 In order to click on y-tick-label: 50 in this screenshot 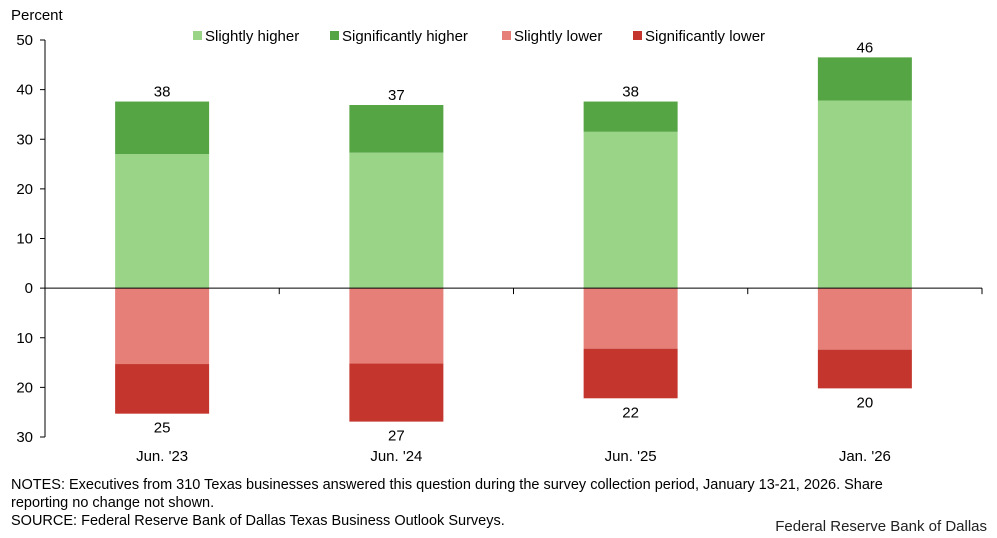, I will do `click(24, 40)`.